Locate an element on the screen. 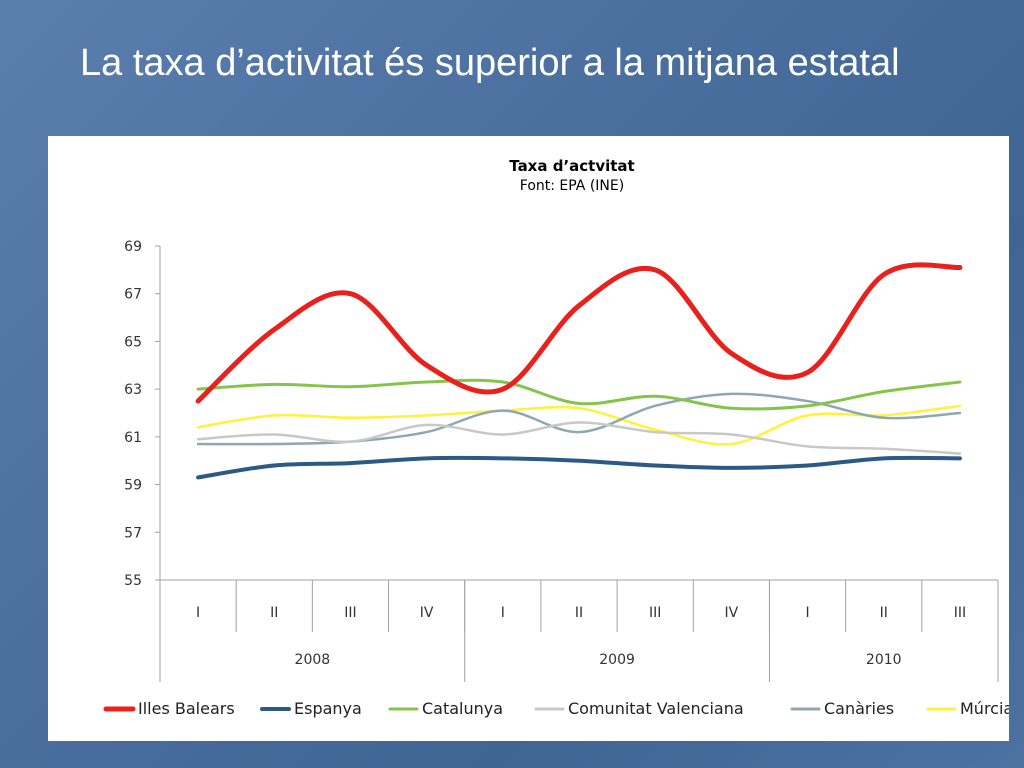 The image size is (1024, 768). y-tick-label: 65 is located at coordinates (133, 342).